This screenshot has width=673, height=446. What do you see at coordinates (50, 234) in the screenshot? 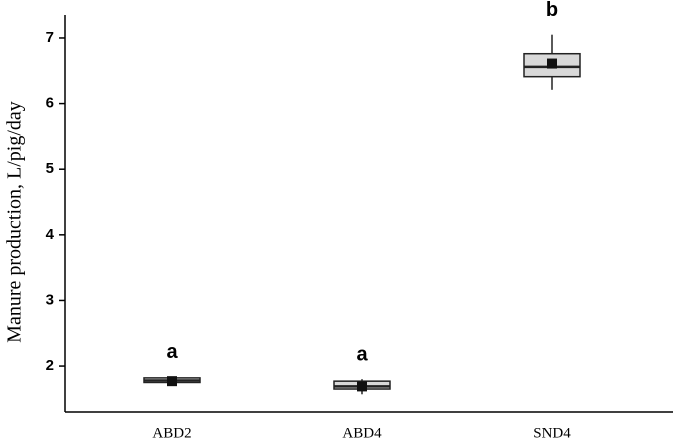
I see `y-tick-label: 4` at bounding box center [50, 234].